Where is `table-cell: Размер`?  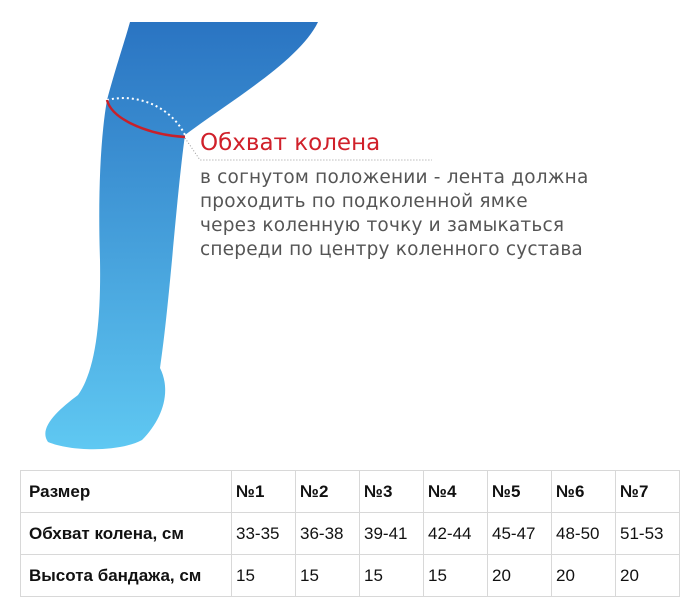
table-cell: Размер is located at coordinates (126, 491).